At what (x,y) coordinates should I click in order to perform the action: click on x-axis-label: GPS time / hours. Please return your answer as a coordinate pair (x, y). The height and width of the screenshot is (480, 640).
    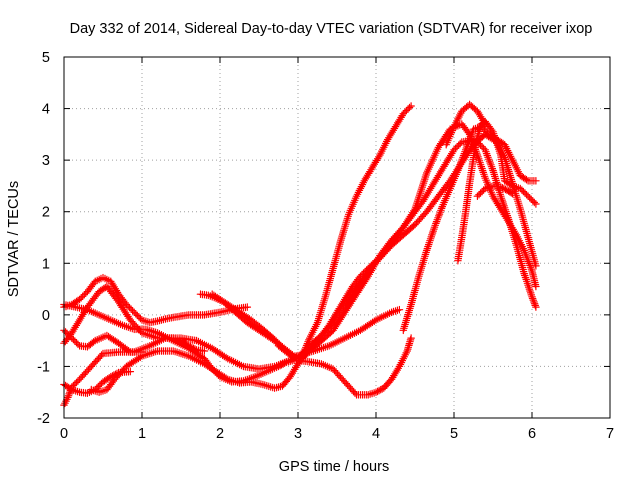
    Looking at the image, I should click on (334, 467).